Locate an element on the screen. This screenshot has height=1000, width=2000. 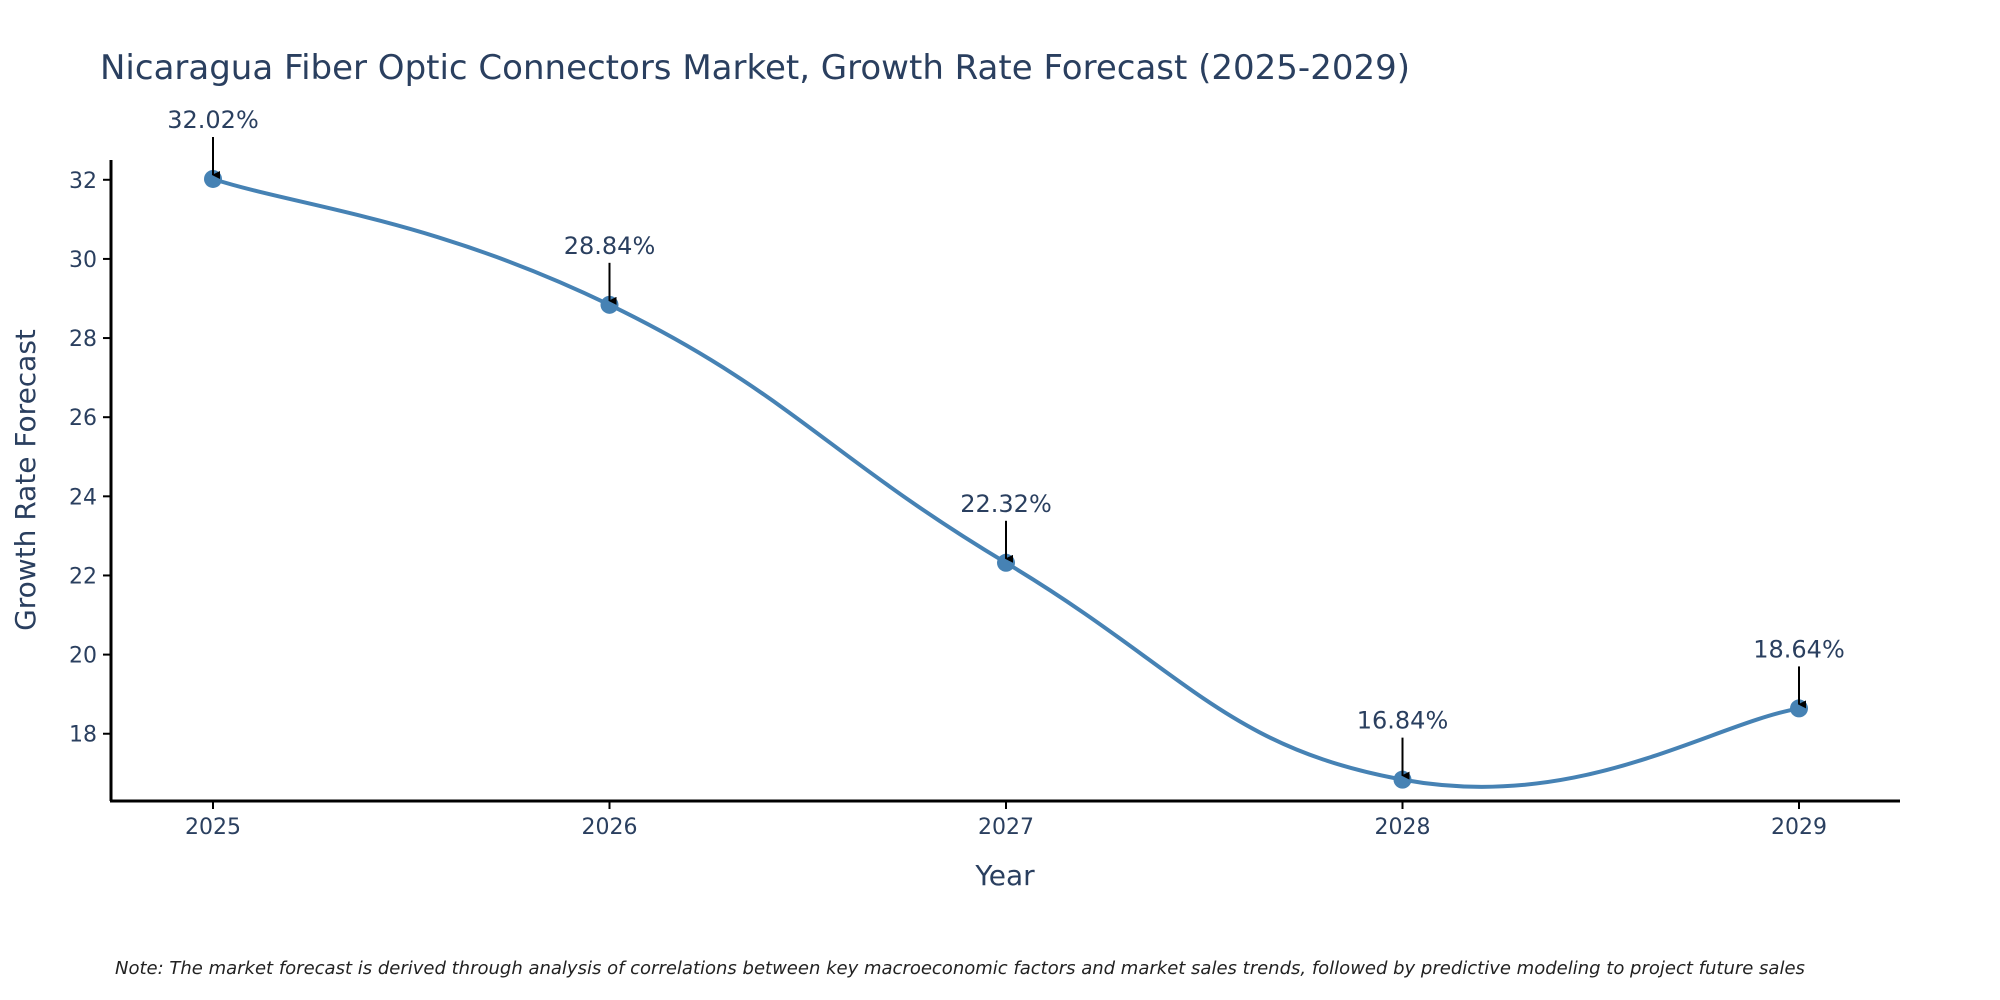
y-ticks: 18 20 22 24 26 28 30 32 is located at coordinates (90, 458).